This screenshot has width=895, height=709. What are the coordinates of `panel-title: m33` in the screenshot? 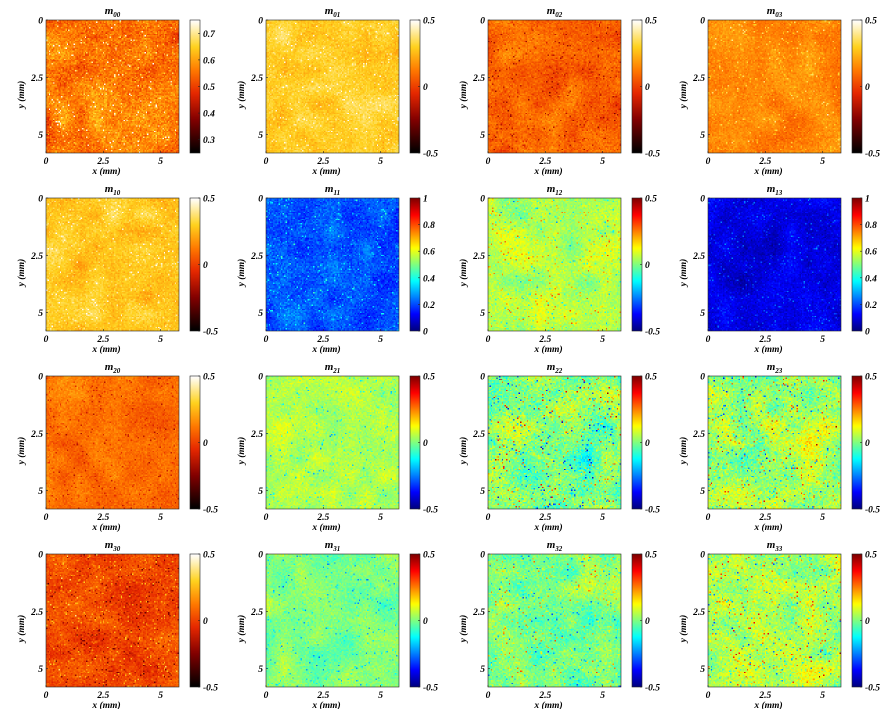 It's located at (775, 546).